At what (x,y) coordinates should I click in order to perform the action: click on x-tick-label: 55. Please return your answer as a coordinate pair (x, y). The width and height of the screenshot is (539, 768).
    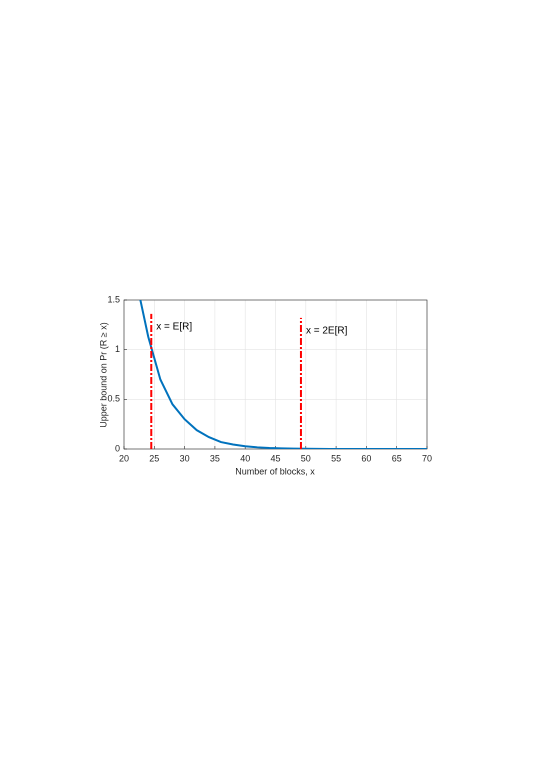
    Looking at the image, I should click on (336, 458).